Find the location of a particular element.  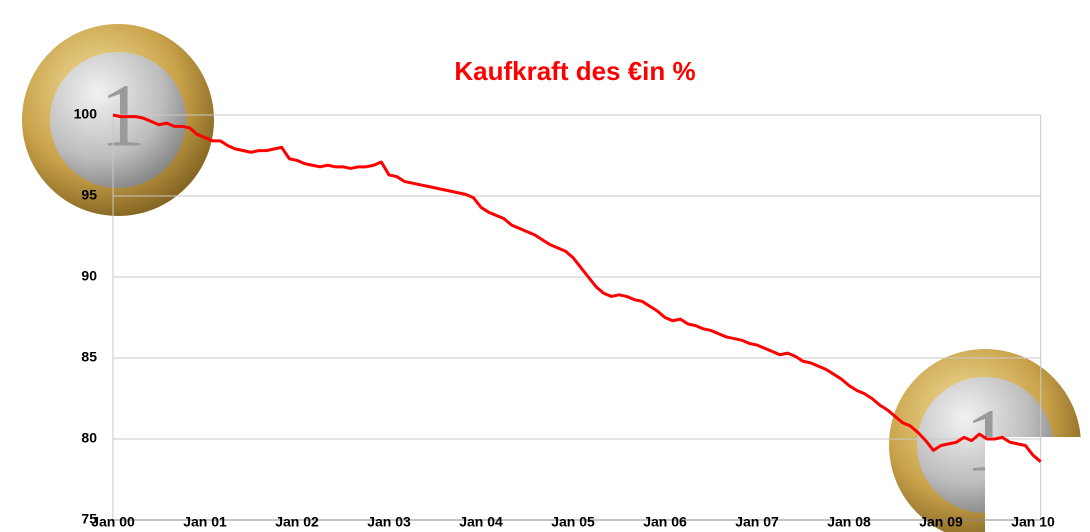

x-tick-label: Jan 01 is located at coordinates (205, 522).